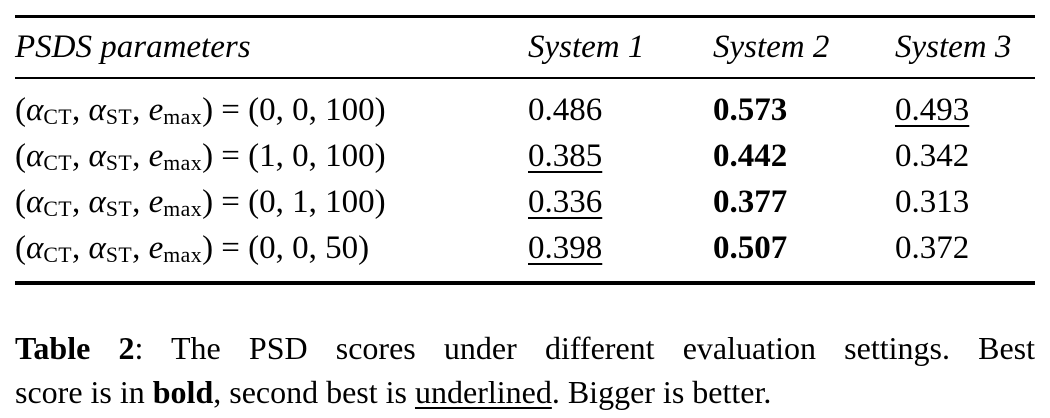 The image size is (1050, 418). I want to click on score-value: 0.342, so click(932, 156).